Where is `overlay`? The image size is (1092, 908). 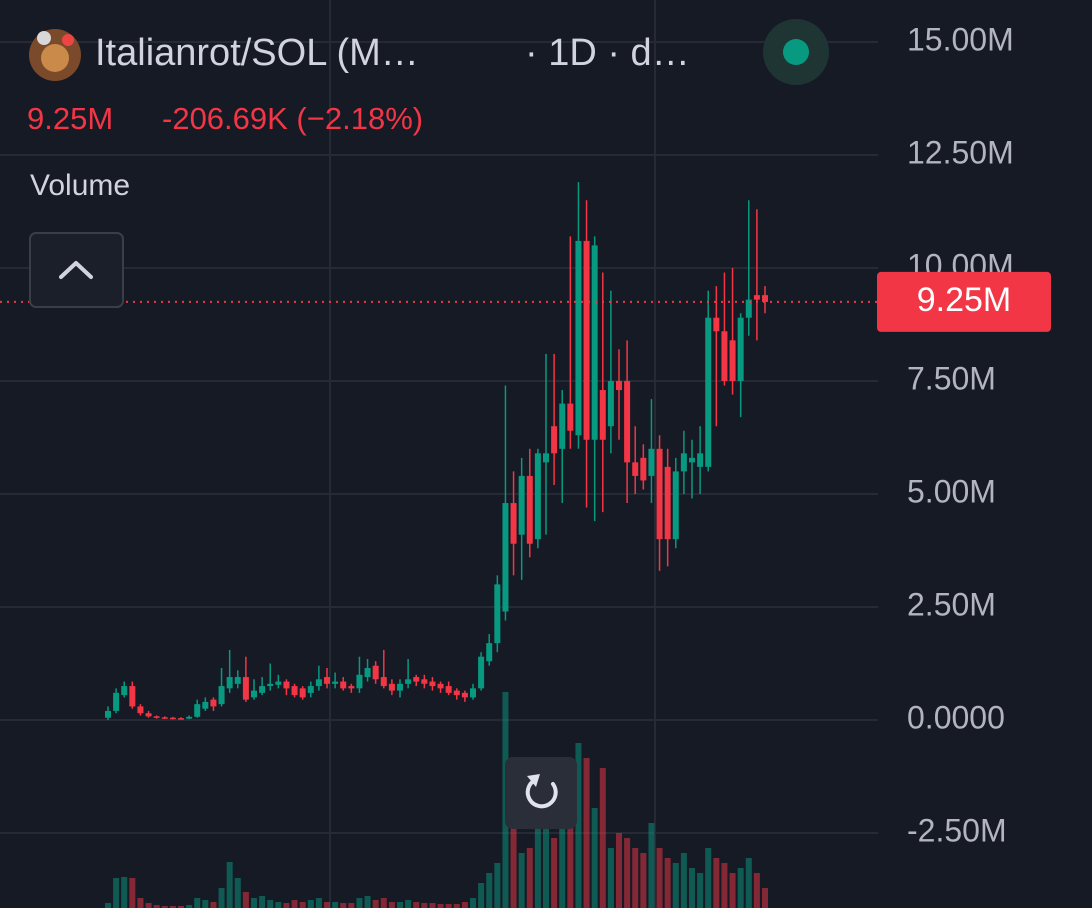 overlay is located at coordinates (541, 793).